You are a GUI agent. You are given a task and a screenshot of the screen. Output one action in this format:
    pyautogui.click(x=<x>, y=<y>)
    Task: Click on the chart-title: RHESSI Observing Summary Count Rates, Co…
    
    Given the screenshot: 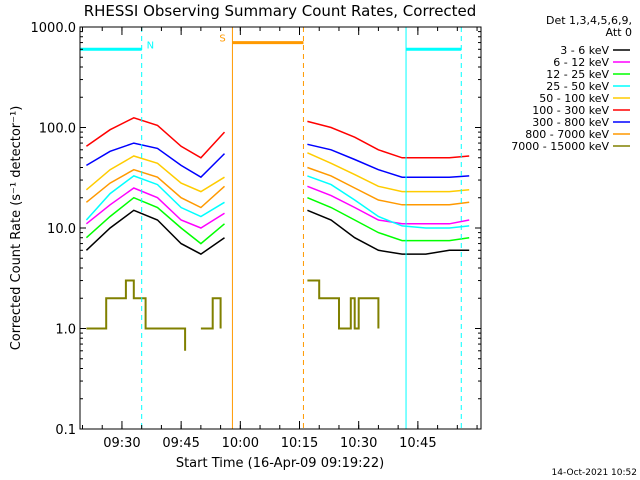 What is the action you would take?
    pyautogui.click(x=280, y=11)
    